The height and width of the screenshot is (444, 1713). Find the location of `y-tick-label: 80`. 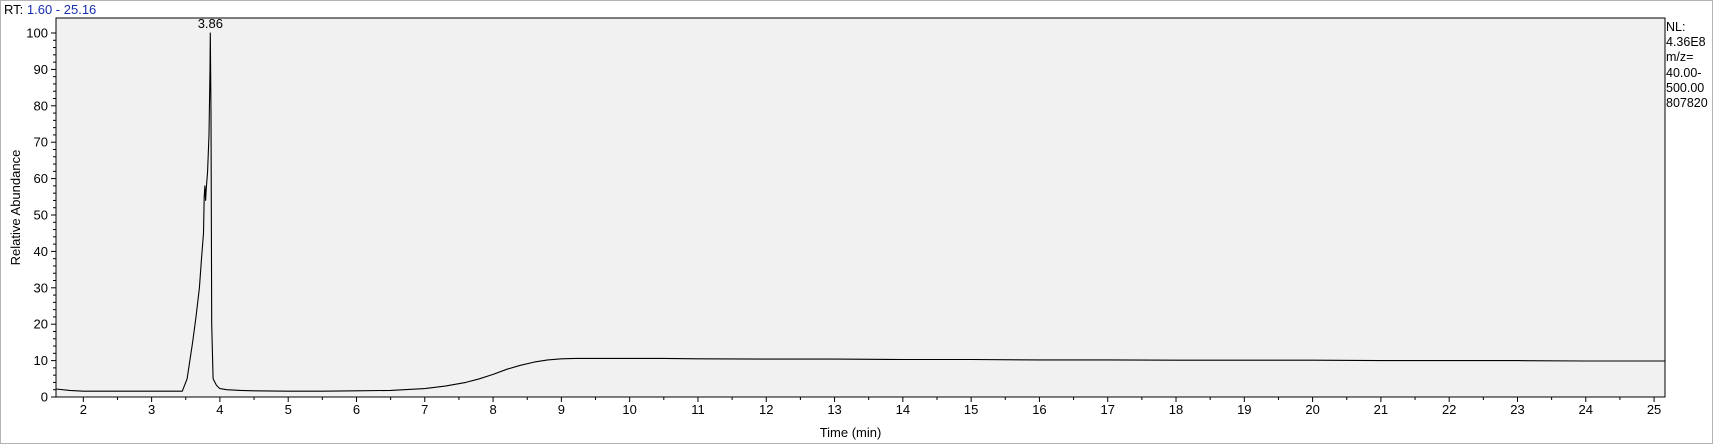

y-tick-label: 80 is located at coordinates (41, 105).